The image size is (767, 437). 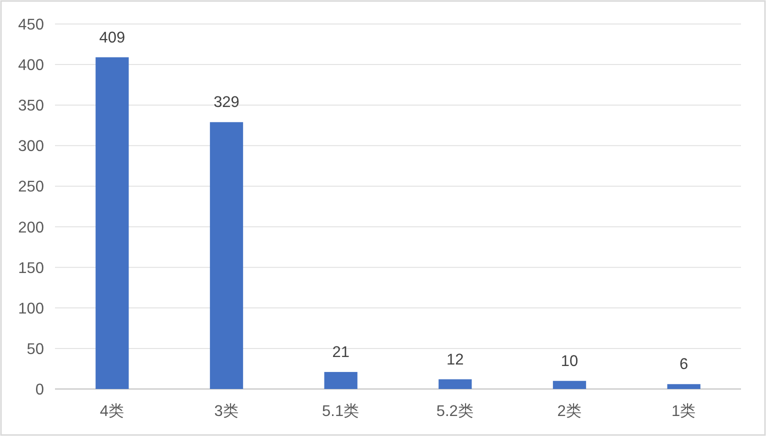 What do you see at coordinates (684, 365) in the screenshot?
I see `data-label: 6` at bounding box center [684, 365].